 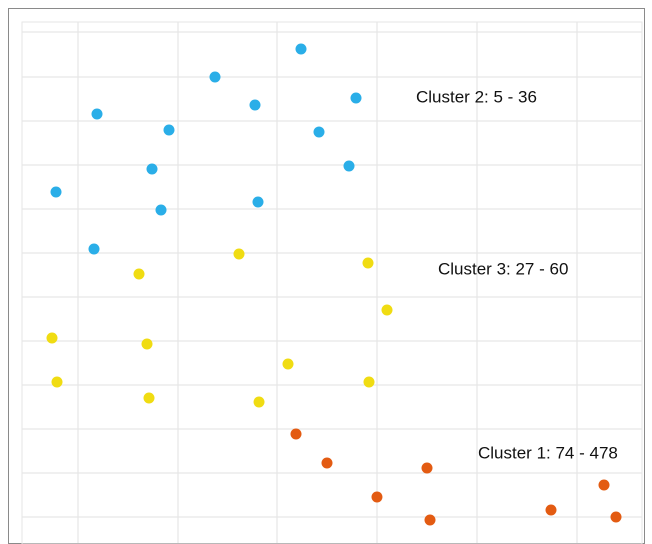 I want to click on cluster-label: Cluster 3: 27 - 60, so click(x=503, y=268).